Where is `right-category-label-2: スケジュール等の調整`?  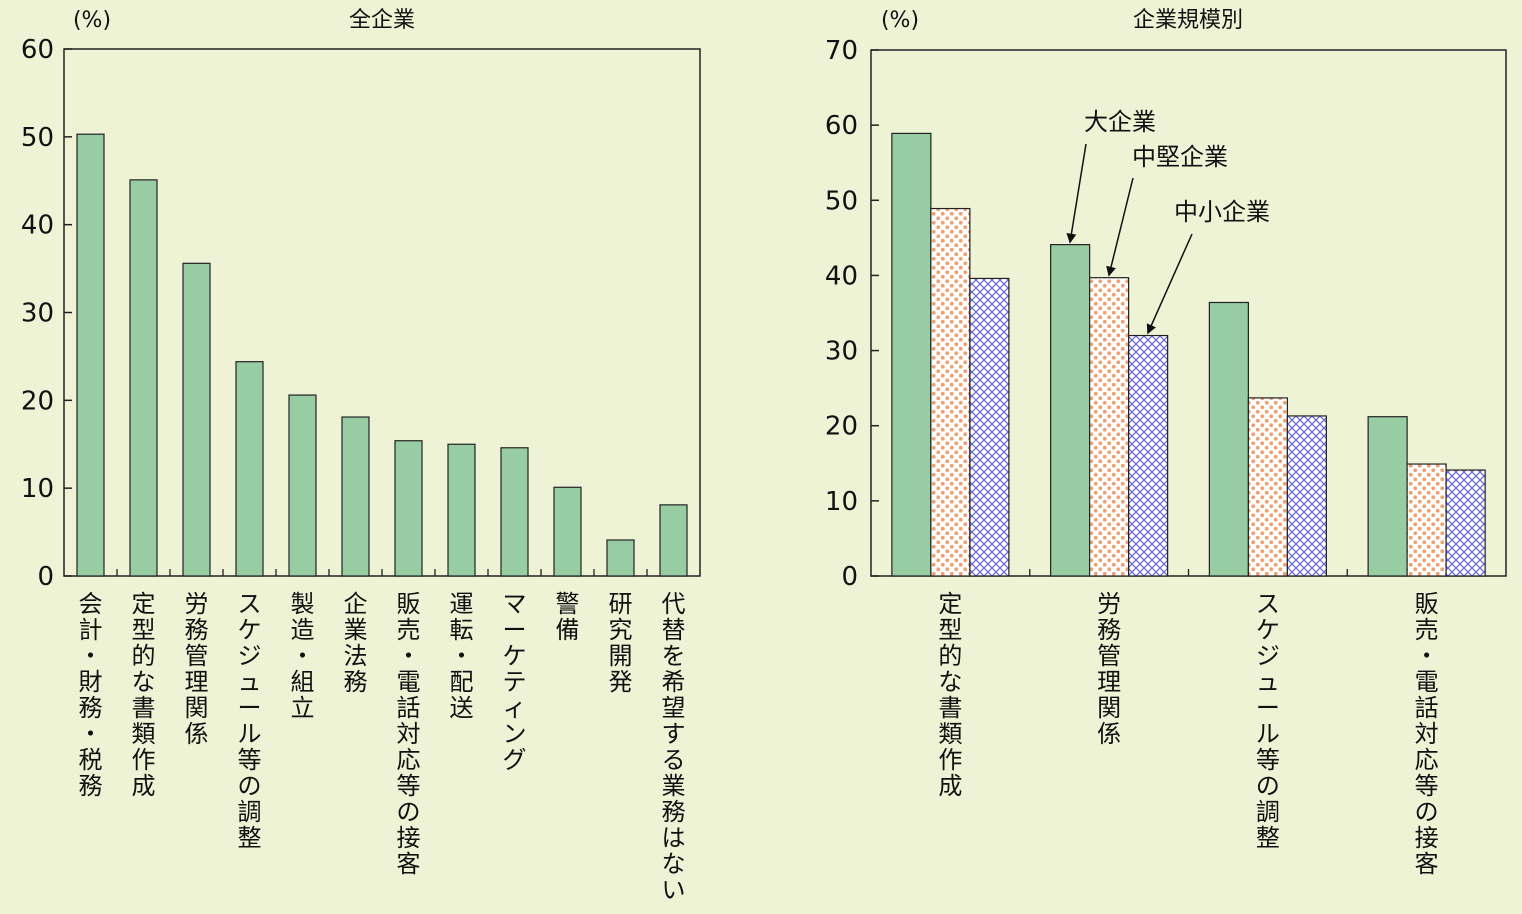 right-category-label-2: スケジュール等の調整 is located at coordinates (1268, 721).